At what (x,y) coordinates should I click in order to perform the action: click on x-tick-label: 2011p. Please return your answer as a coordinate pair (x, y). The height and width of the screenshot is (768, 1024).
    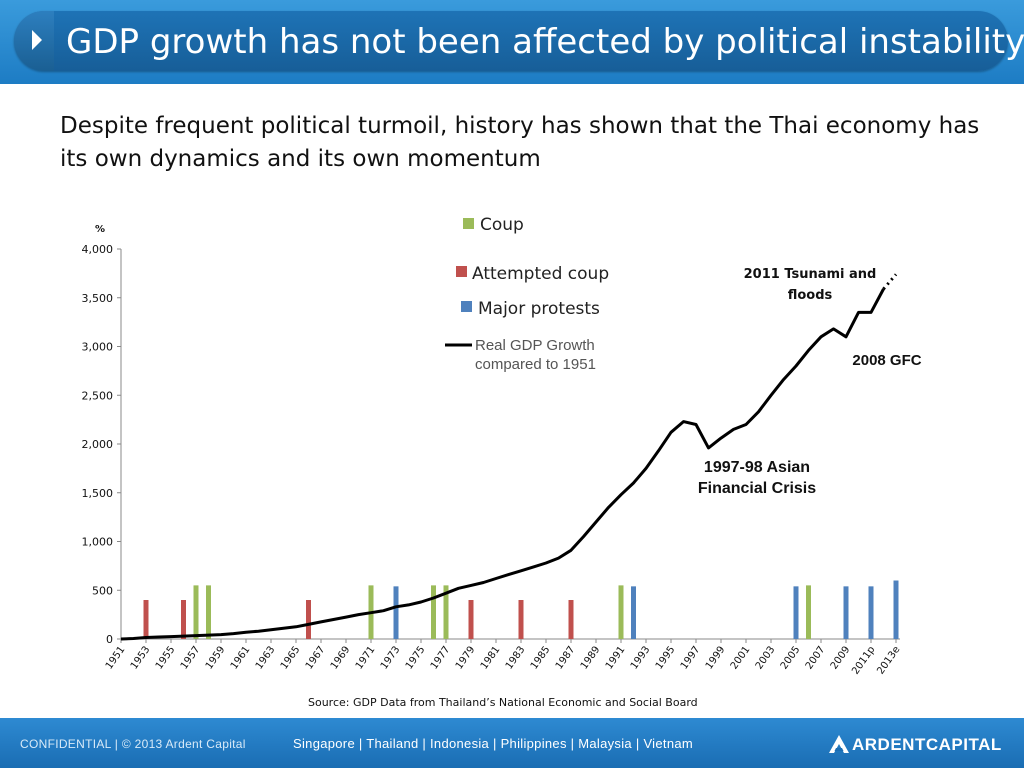
    Looking at the image, I should click on (863, 660).